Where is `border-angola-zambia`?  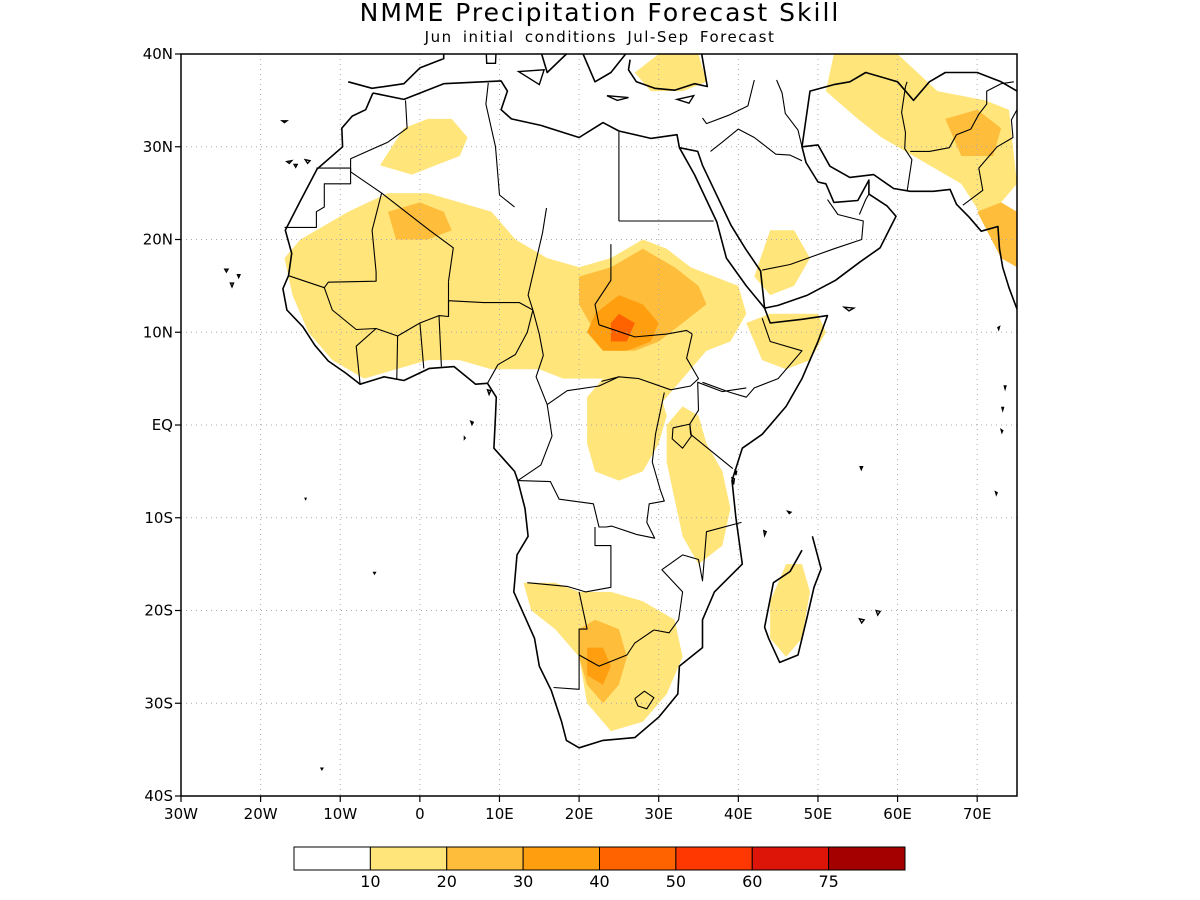
border-angola-zambia is located at coordinates (569, 560).